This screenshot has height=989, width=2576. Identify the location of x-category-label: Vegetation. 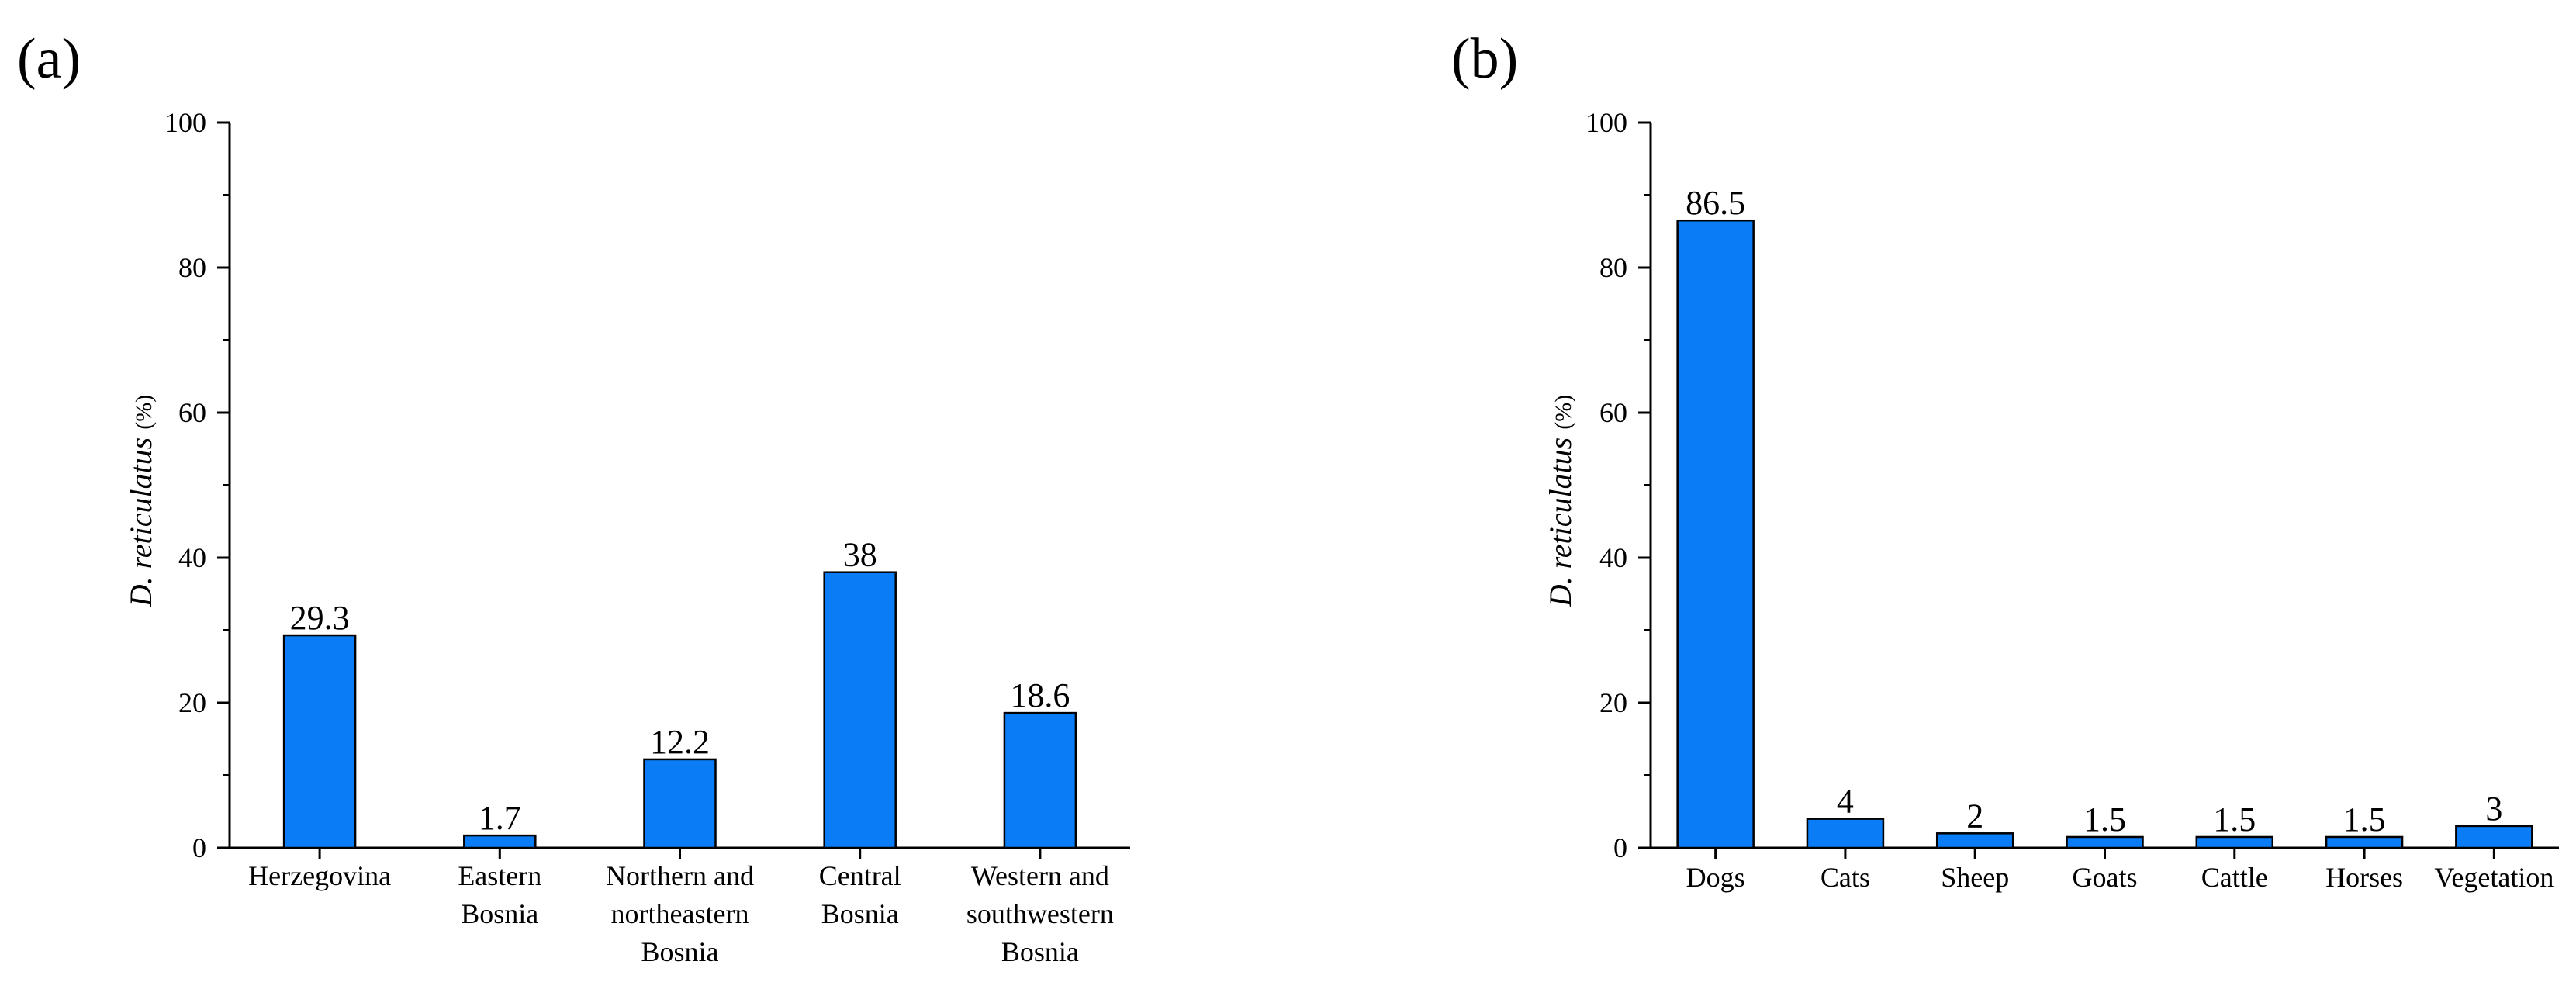
(2494, 877).